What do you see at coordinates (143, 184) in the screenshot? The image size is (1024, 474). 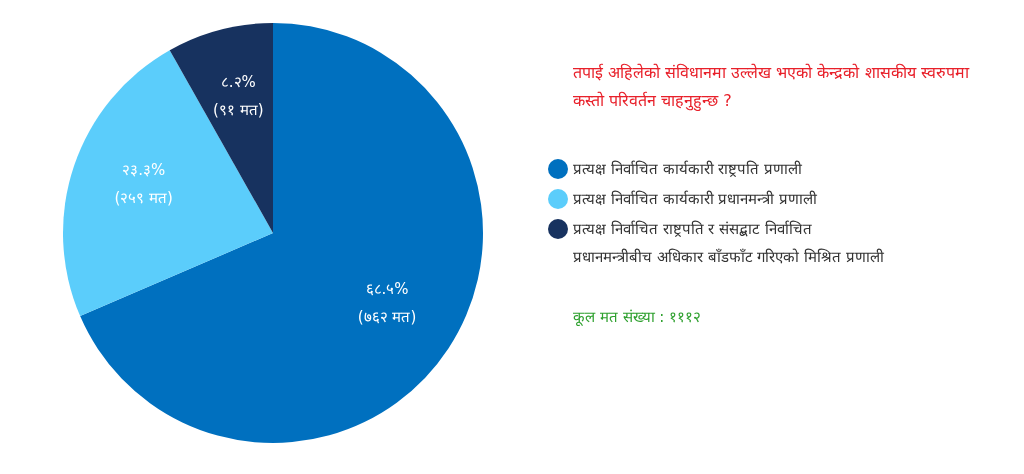 I see `data-label: २३.३% (२५९ मत)` at bounding box center [143, 184].